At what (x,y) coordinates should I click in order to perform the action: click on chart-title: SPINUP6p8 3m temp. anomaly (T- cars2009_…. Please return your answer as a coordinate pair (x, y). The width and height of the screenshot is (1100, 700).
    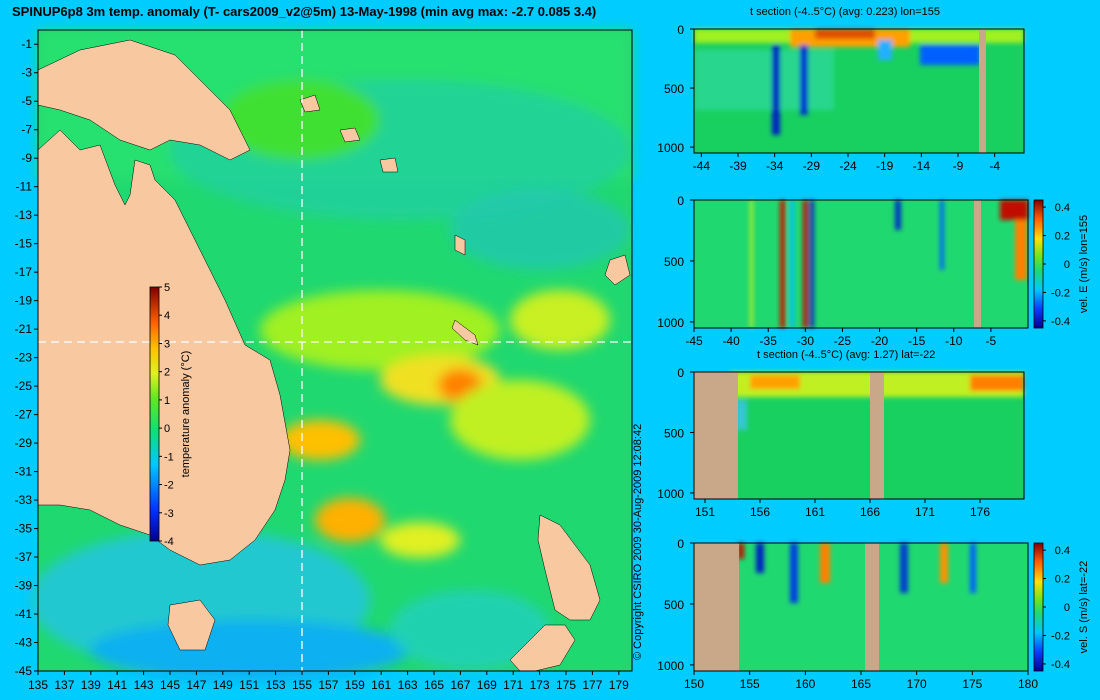
    Looking at the image, I should click on (304, 11).